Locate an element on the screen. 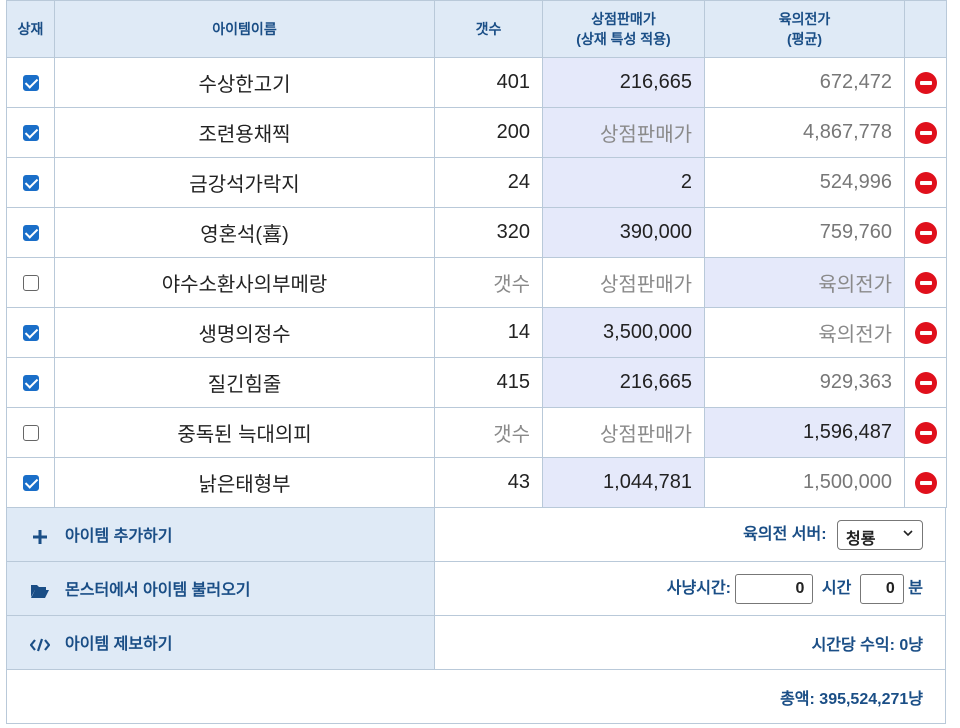 This screenshot has width=960, height=728. count-input: 43 is located at coordinates (488, 482).